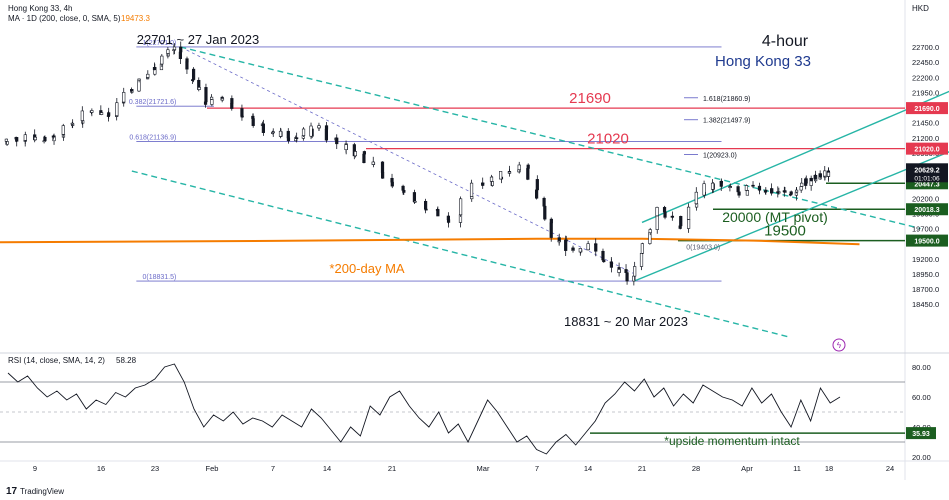 The width and height of the screenshot is (949, 500). What do you see at coordinates (537, 468) in the screenshot?
I see `time-axis-tick: 7` at bounding box center [537, 468].